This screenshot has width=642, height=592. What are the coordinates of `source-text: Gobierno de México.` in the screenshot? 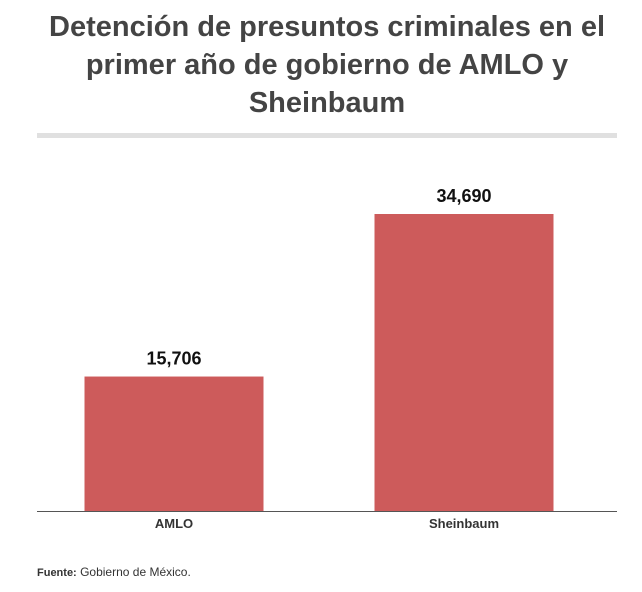 It's located at (135, 572).